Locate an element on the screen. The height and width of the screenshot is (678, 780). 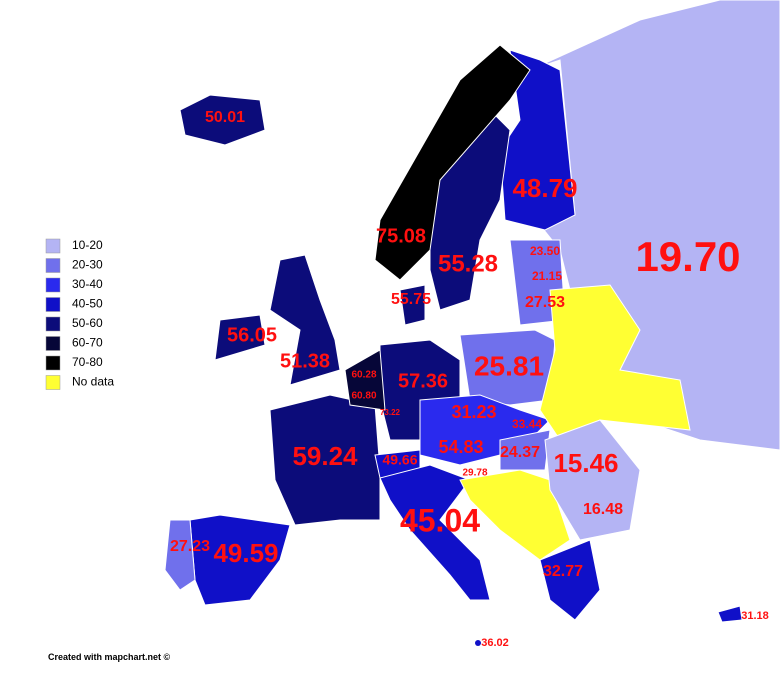
value-label: 16.48 is located at coordinates (603, 509).